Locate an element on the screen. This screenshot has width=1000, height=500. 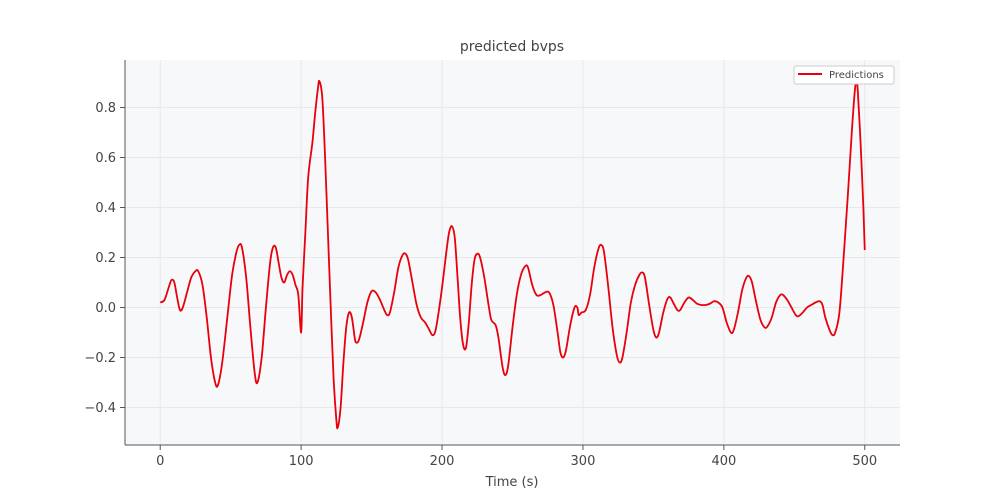
y-tick-label: 0.0 is located at coordinates (105, 308).